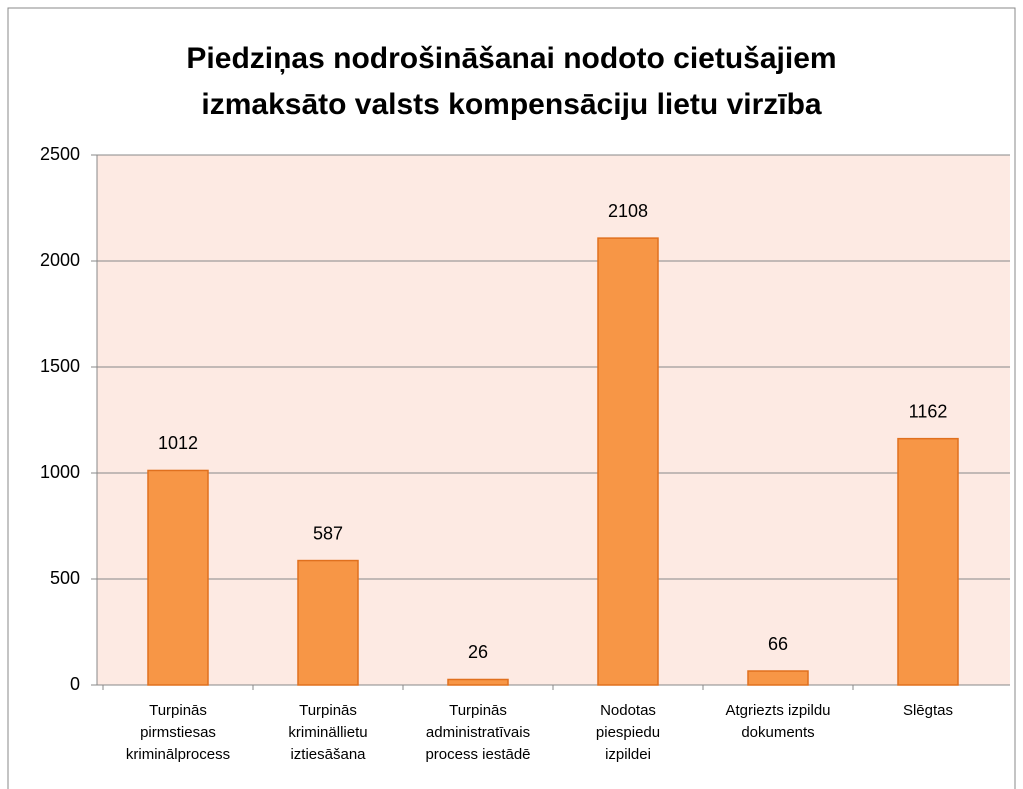 The image size is (1023, 789). Describe the element at coordinates (60, 154) in the screenshot. I see `y-tick-label: 2500` at that location.